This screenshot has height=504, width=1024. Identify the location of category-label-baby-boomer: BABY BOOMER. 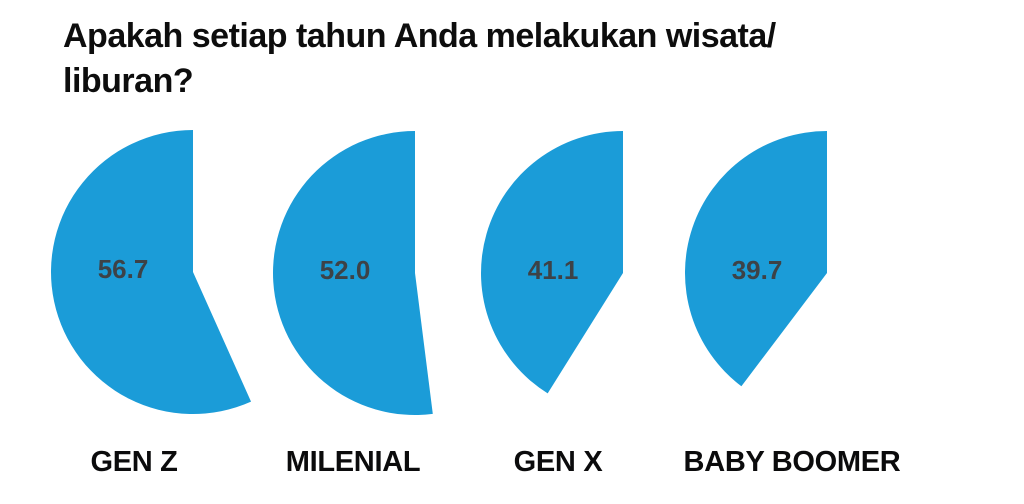
(792, 462).